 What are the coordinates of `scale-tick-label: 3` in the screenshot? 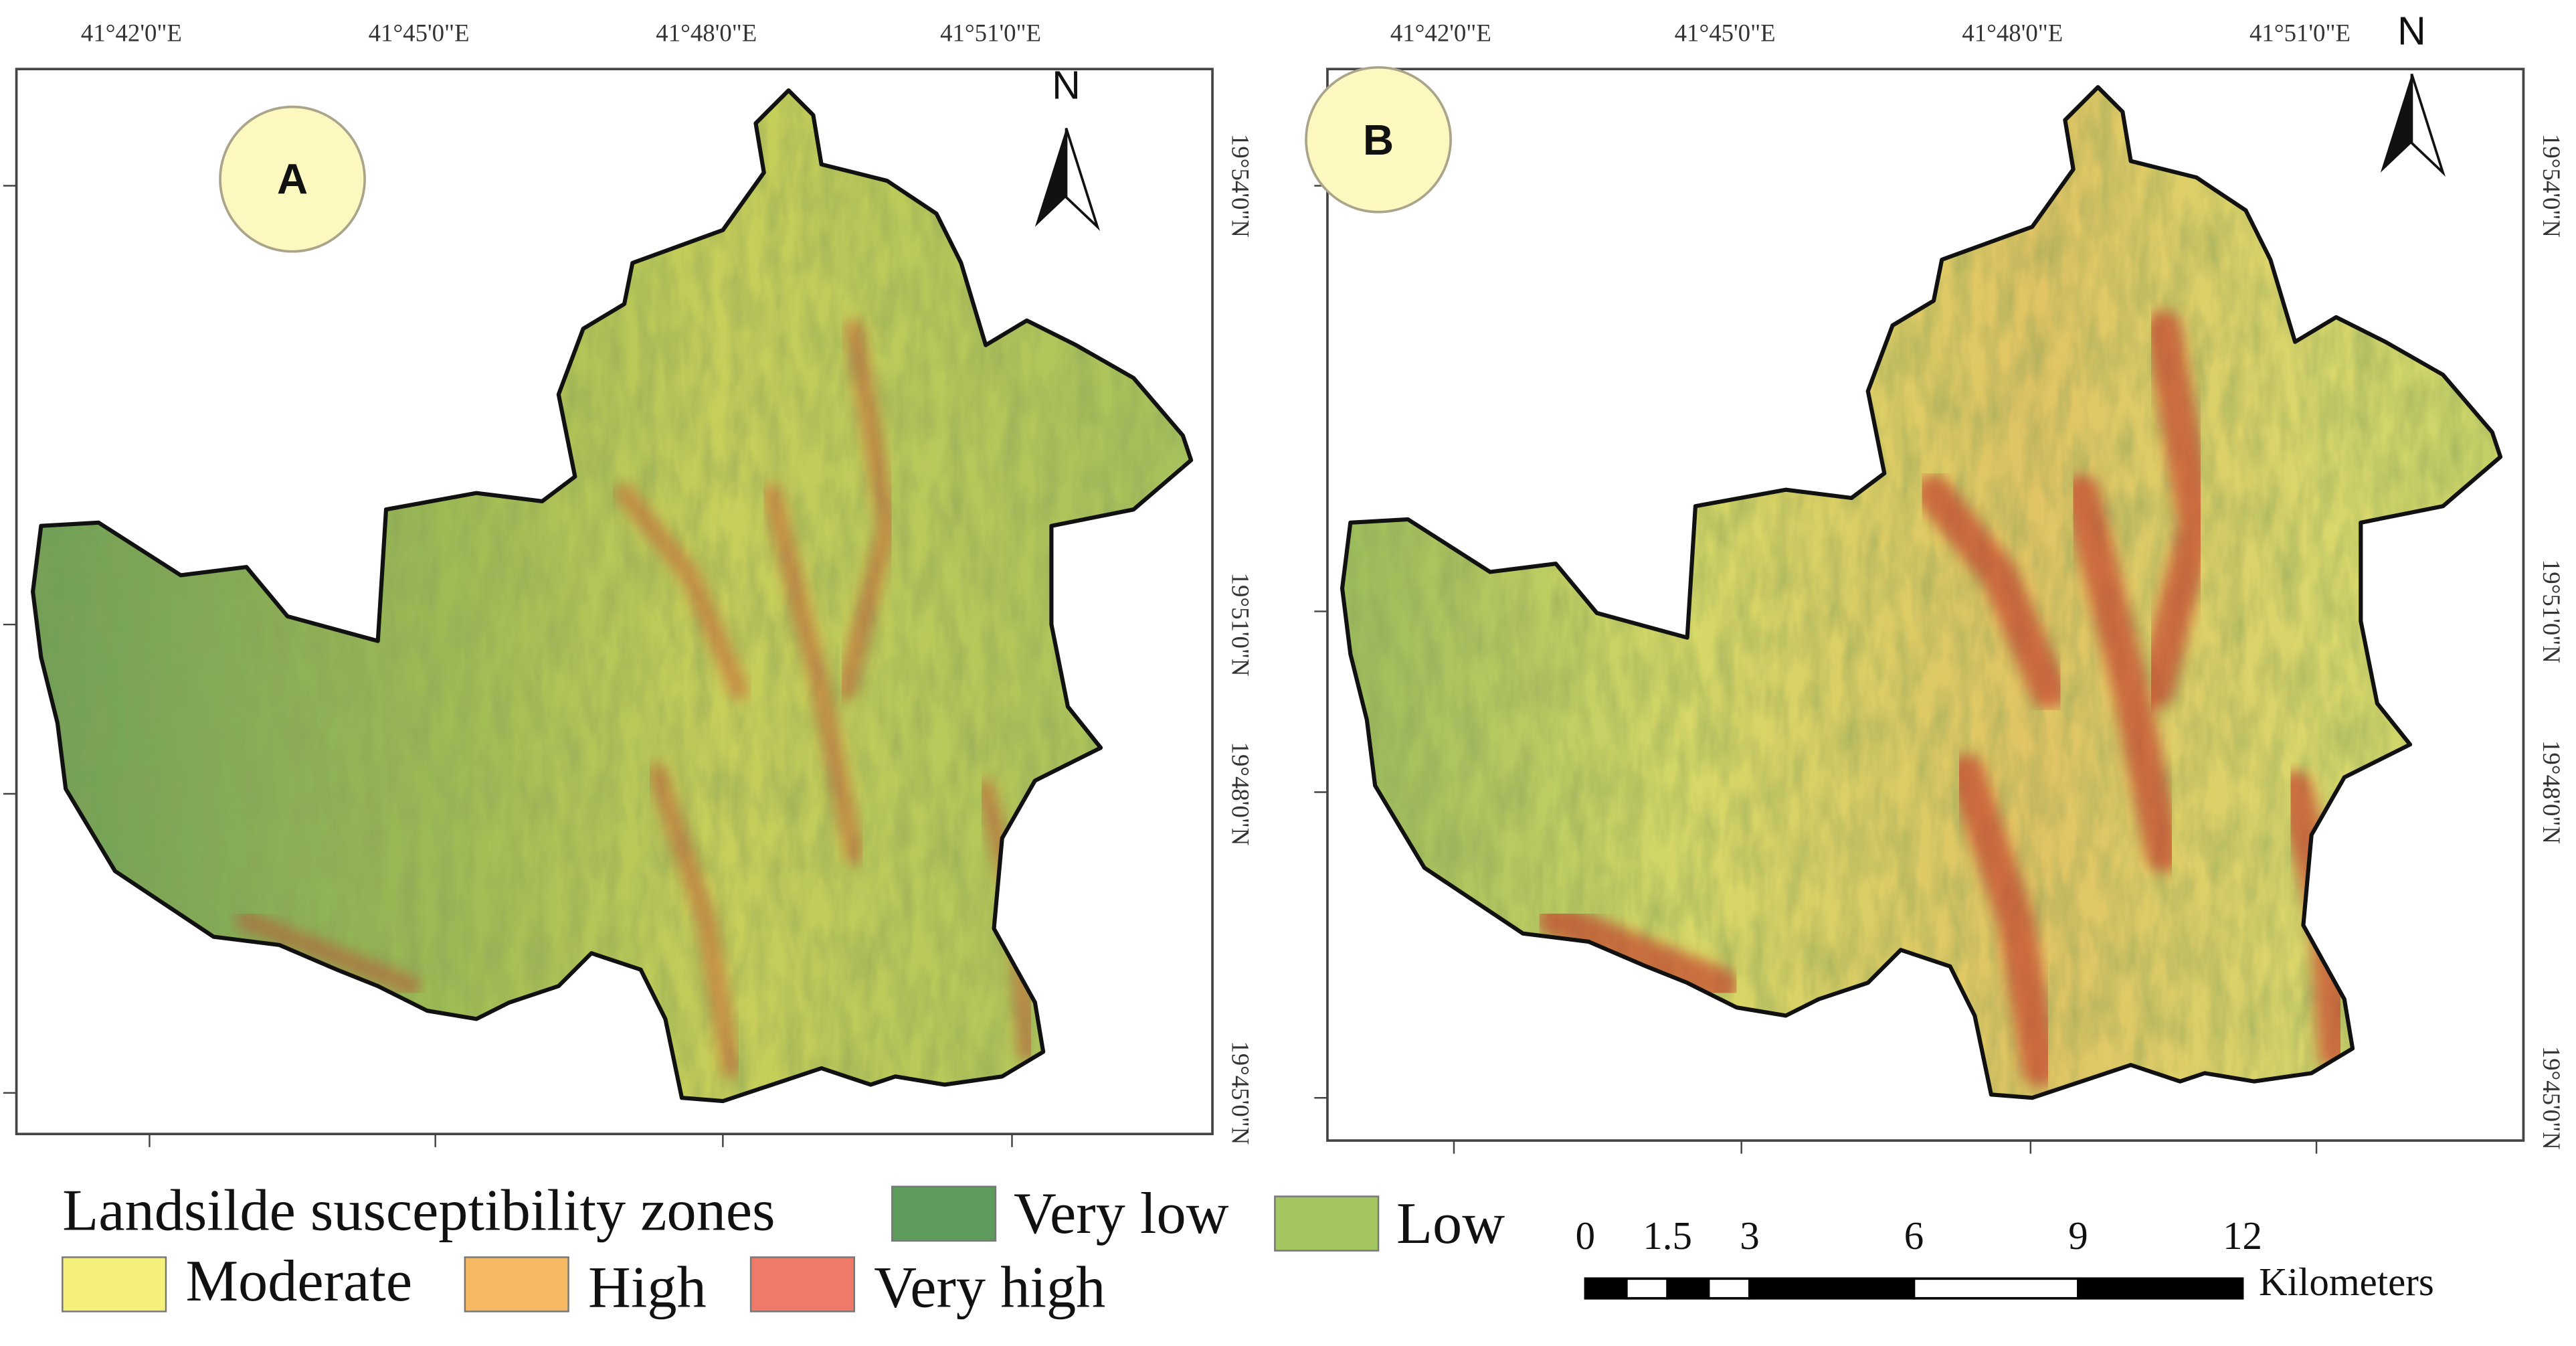 It's located at (1749, 1235).